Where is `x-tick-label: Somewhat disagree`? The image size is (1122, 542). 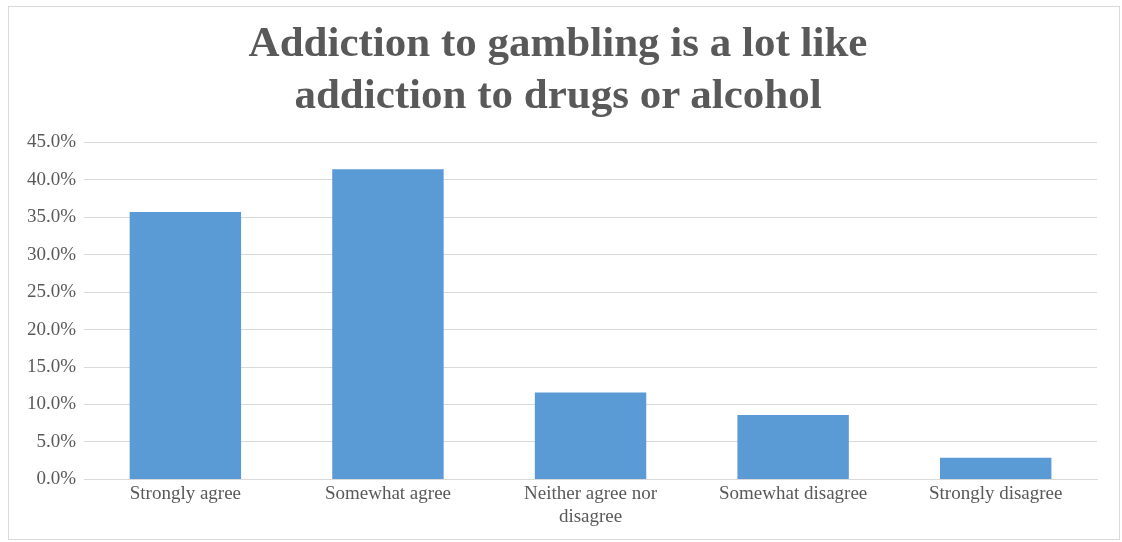
x-tick-label: Somewhat disagree is located at coordinates (793, 492).